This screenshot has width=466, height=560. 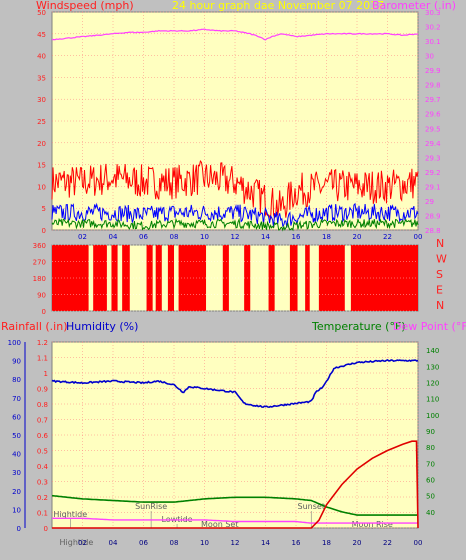 I want to click on rainfall-tick-label: 0.1, so click(x=42, y=514).